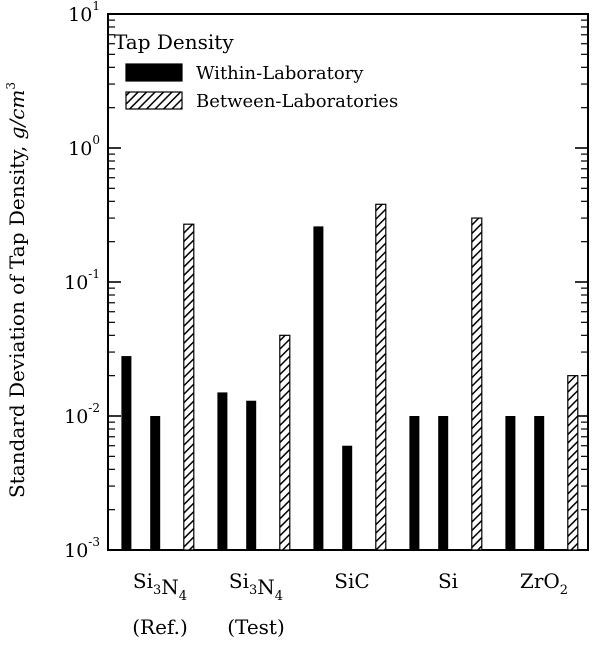 This screenshot has height=652, width=596. Describe the element at coordinates (94, 274) in the screenshot. I see `y-tick-exponent: -1` at that location.